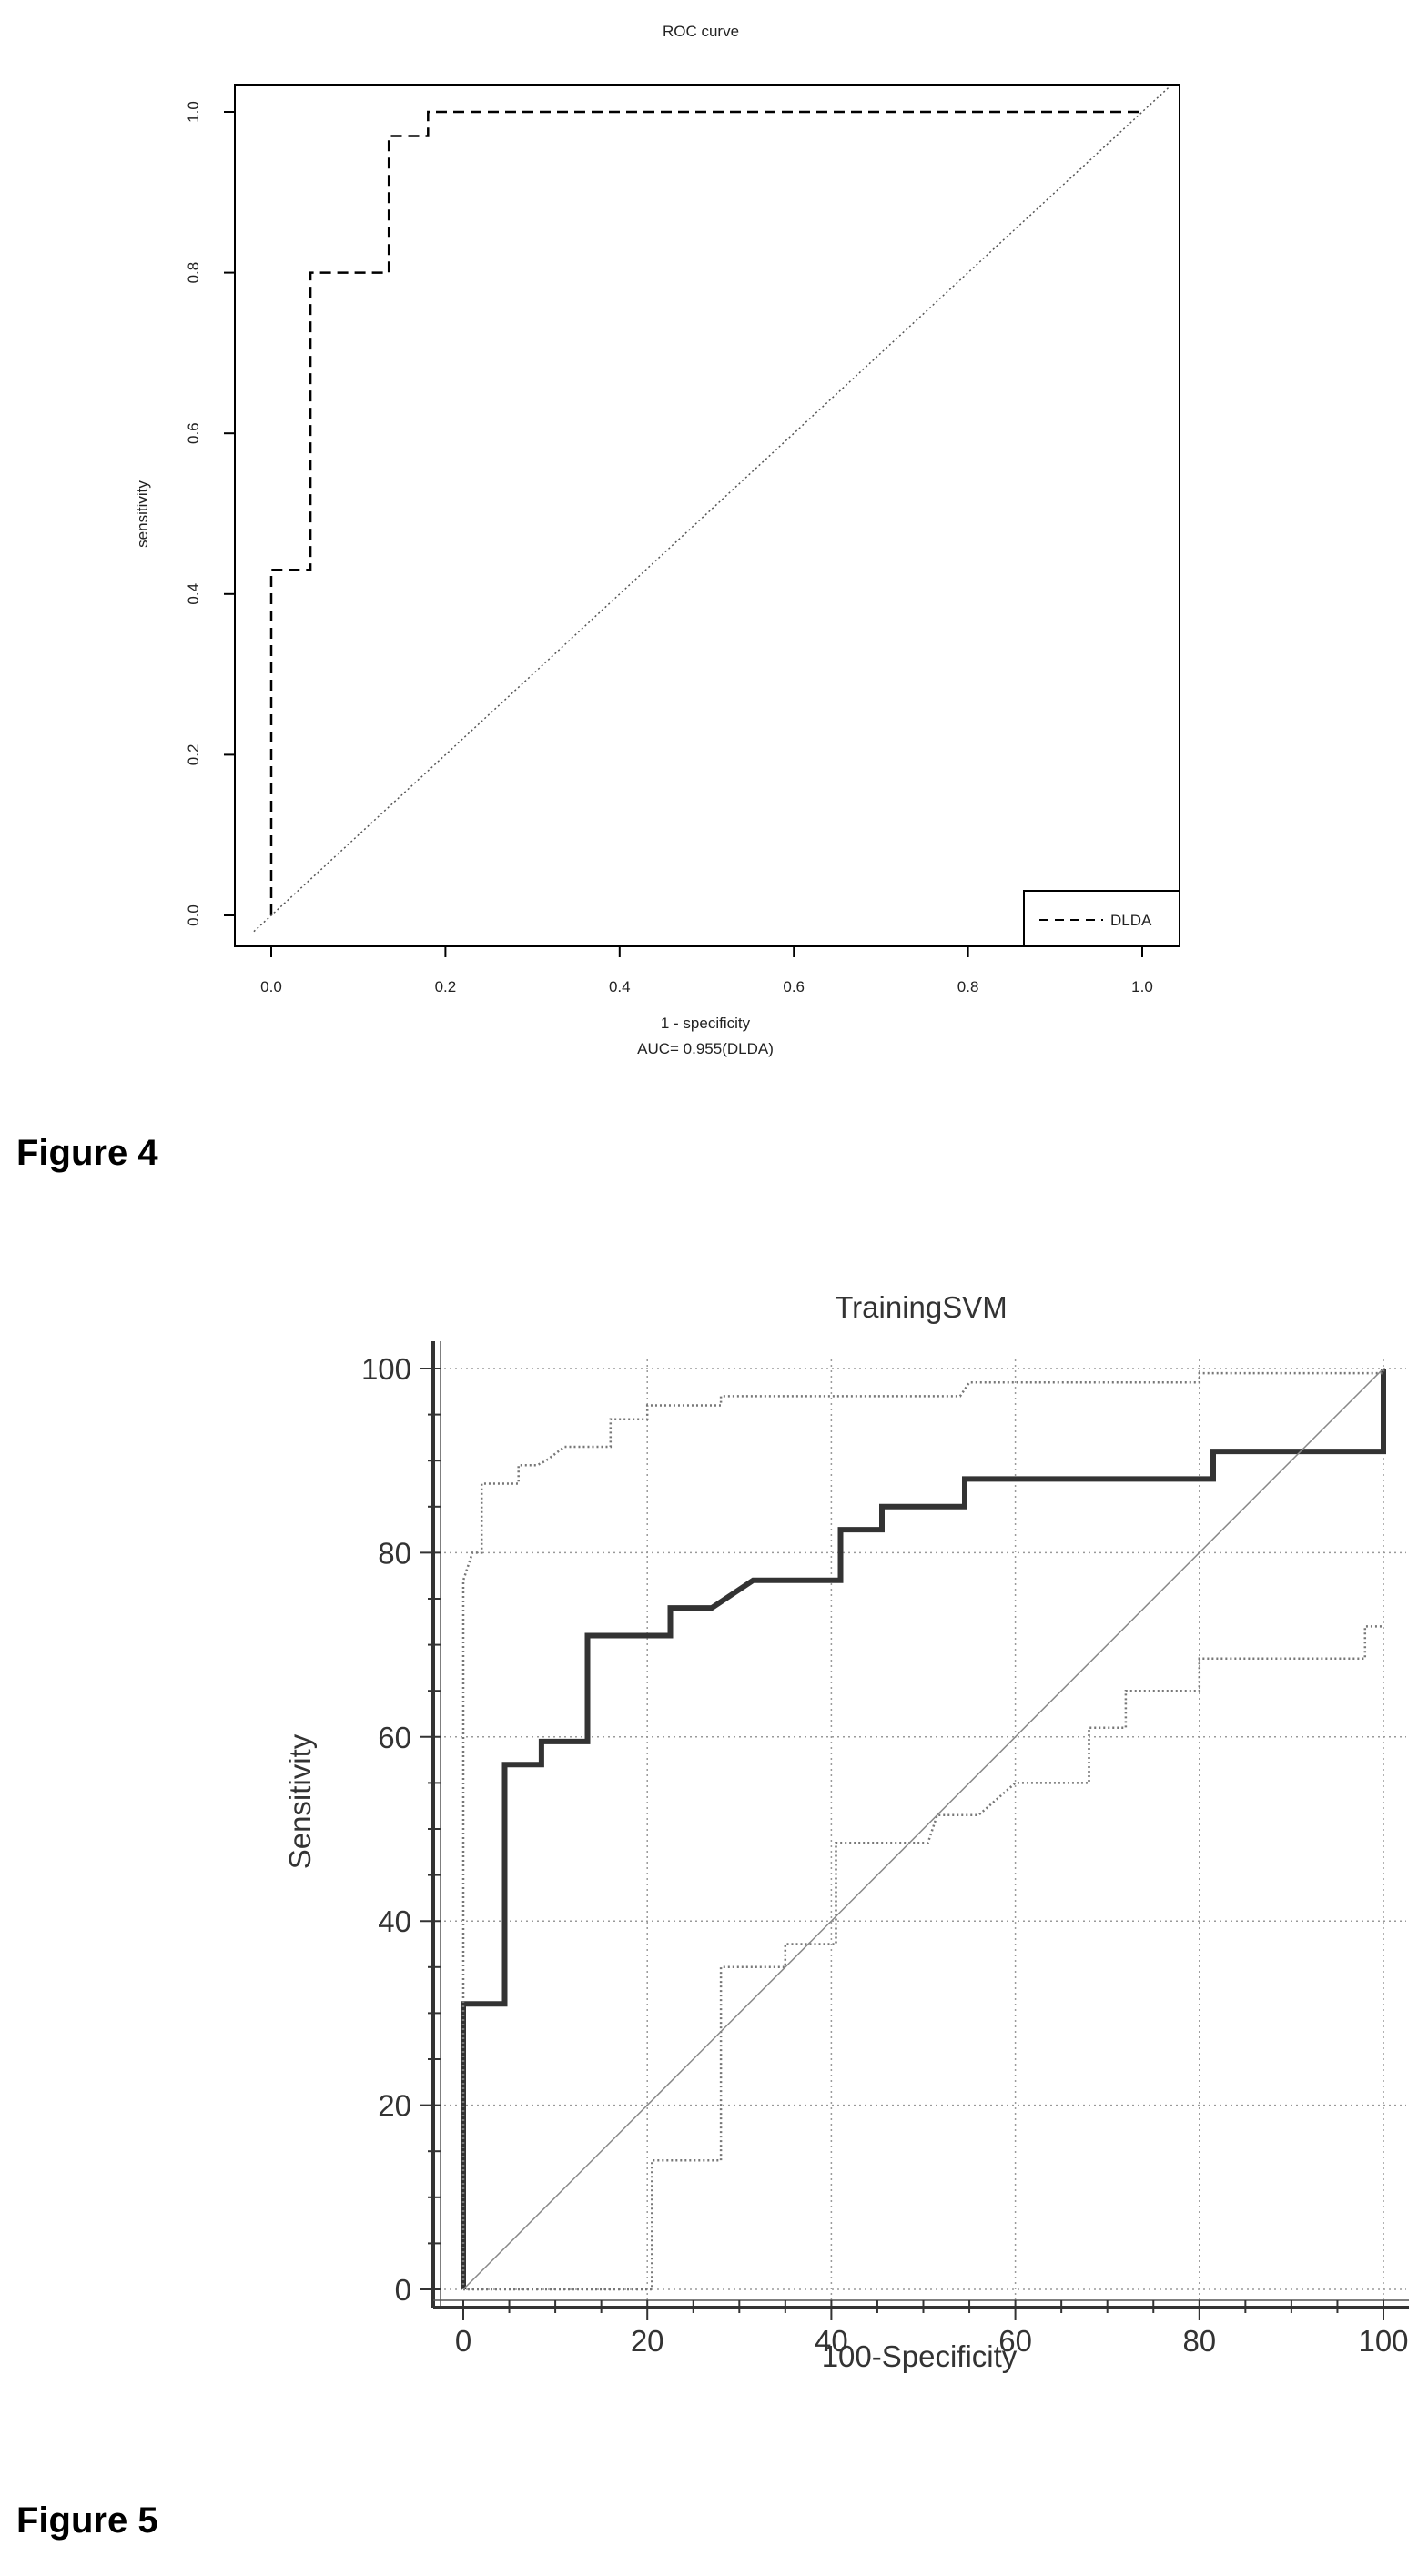  Describe the element at coordinates (832, 2341) in the screenshot. I see `svm-x-tick-label: 40` at that location.